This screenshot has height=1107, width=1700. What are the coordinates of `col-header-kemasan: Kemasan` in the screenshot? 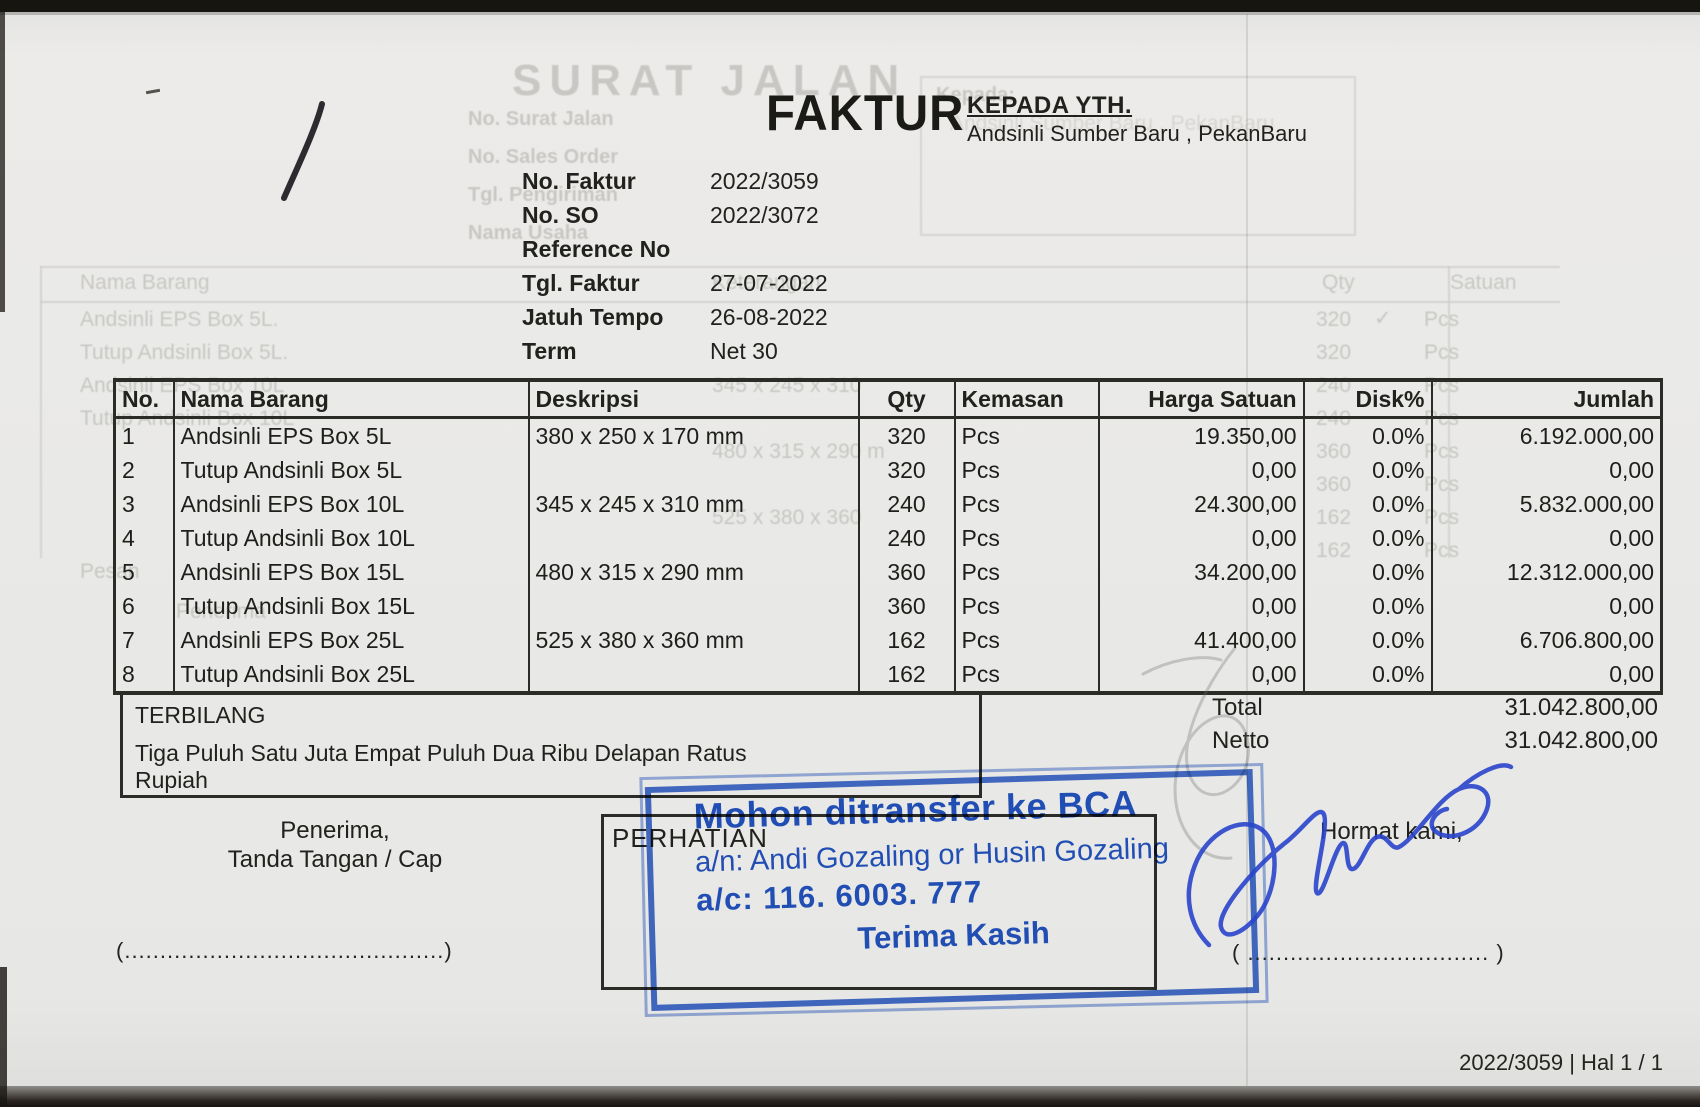 It's located at (1026, 399).